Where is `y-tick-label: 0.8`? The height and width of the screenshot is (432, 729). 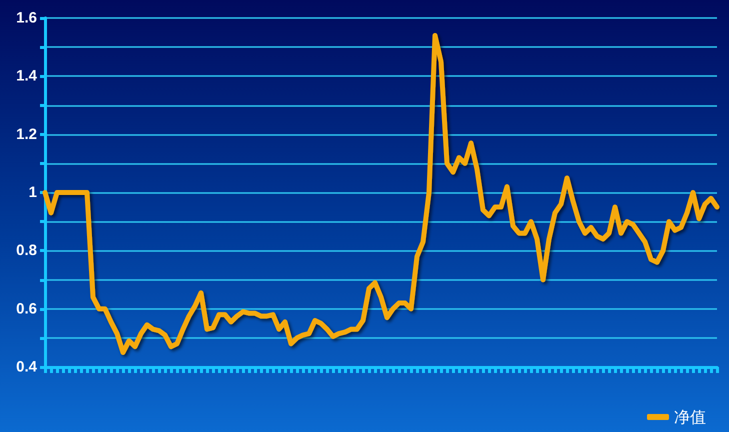
y-tick-label: 0.8 is located at coordinates (26, 251).